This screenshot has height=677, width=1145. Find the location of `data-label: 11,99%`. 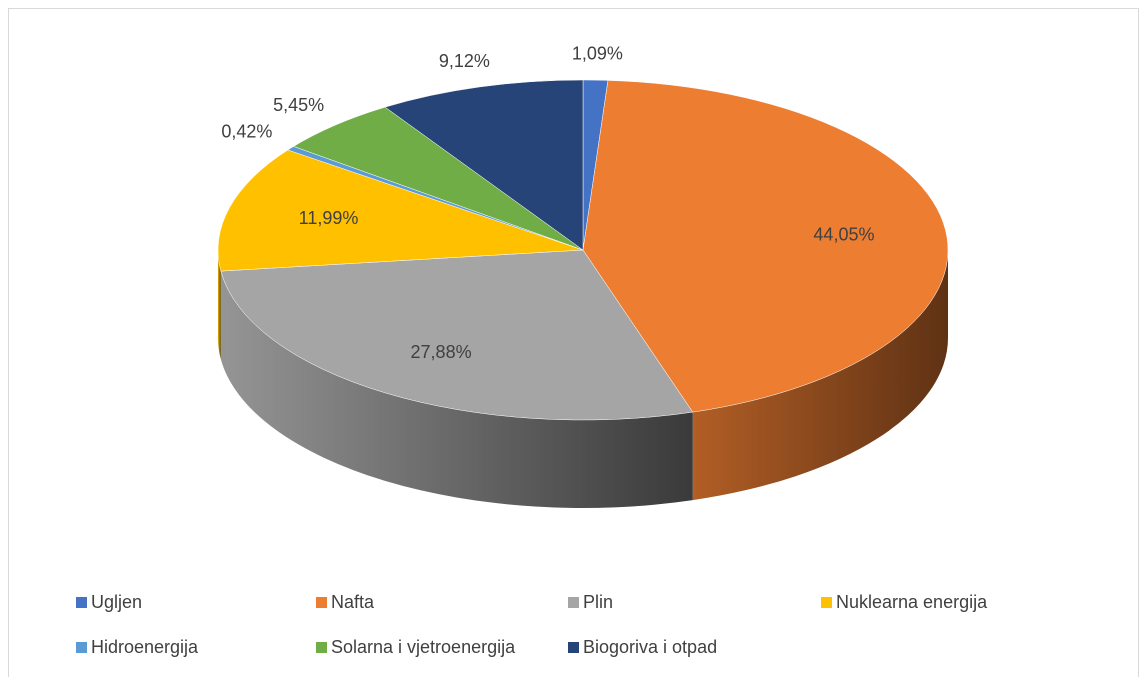

data-label: 11,99% is located at coordinates (329, 218).